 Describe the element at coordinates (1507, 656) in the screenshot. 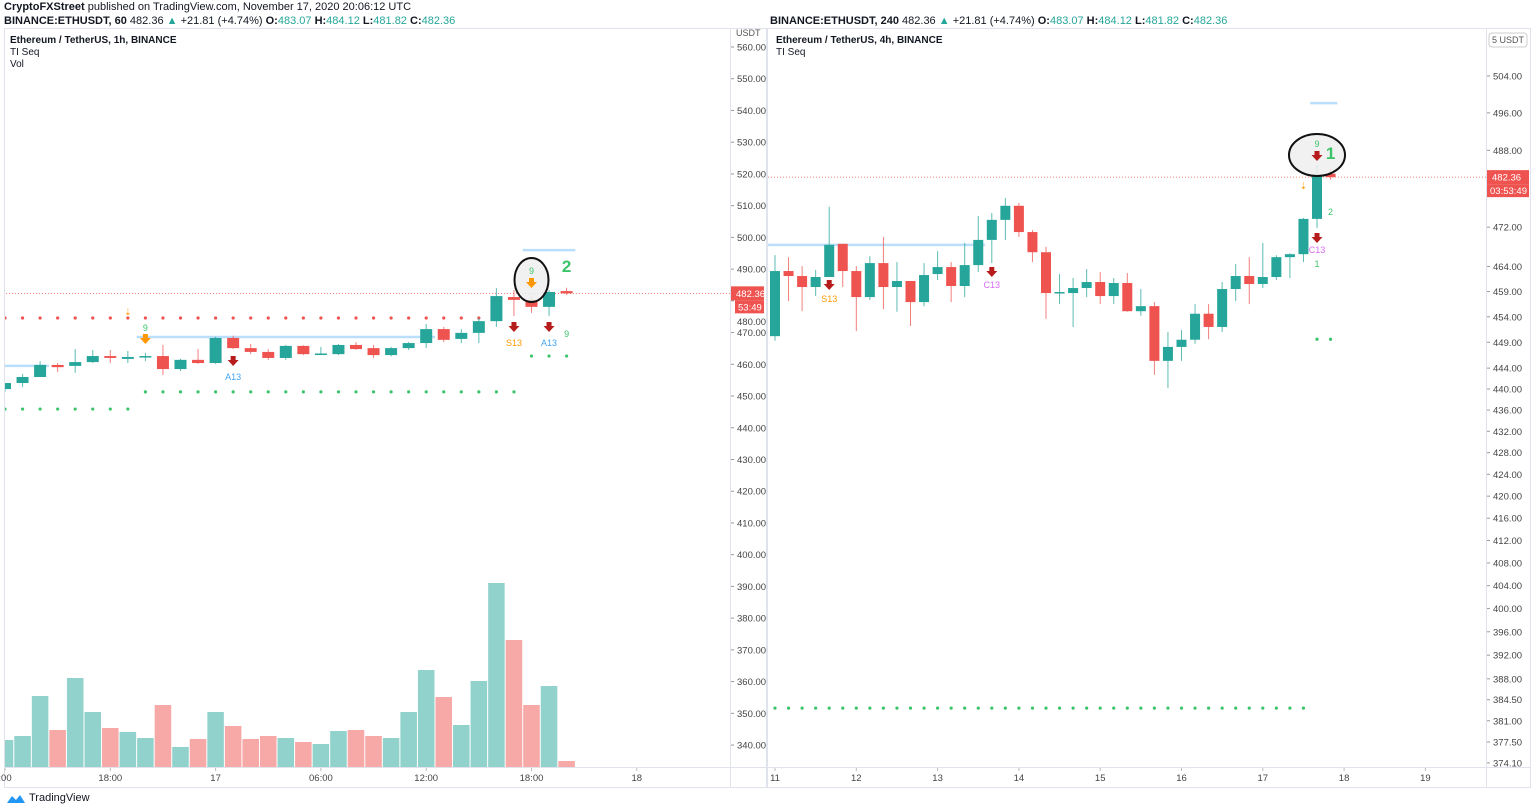

I see `price-tick-label: 392.00` at that location.